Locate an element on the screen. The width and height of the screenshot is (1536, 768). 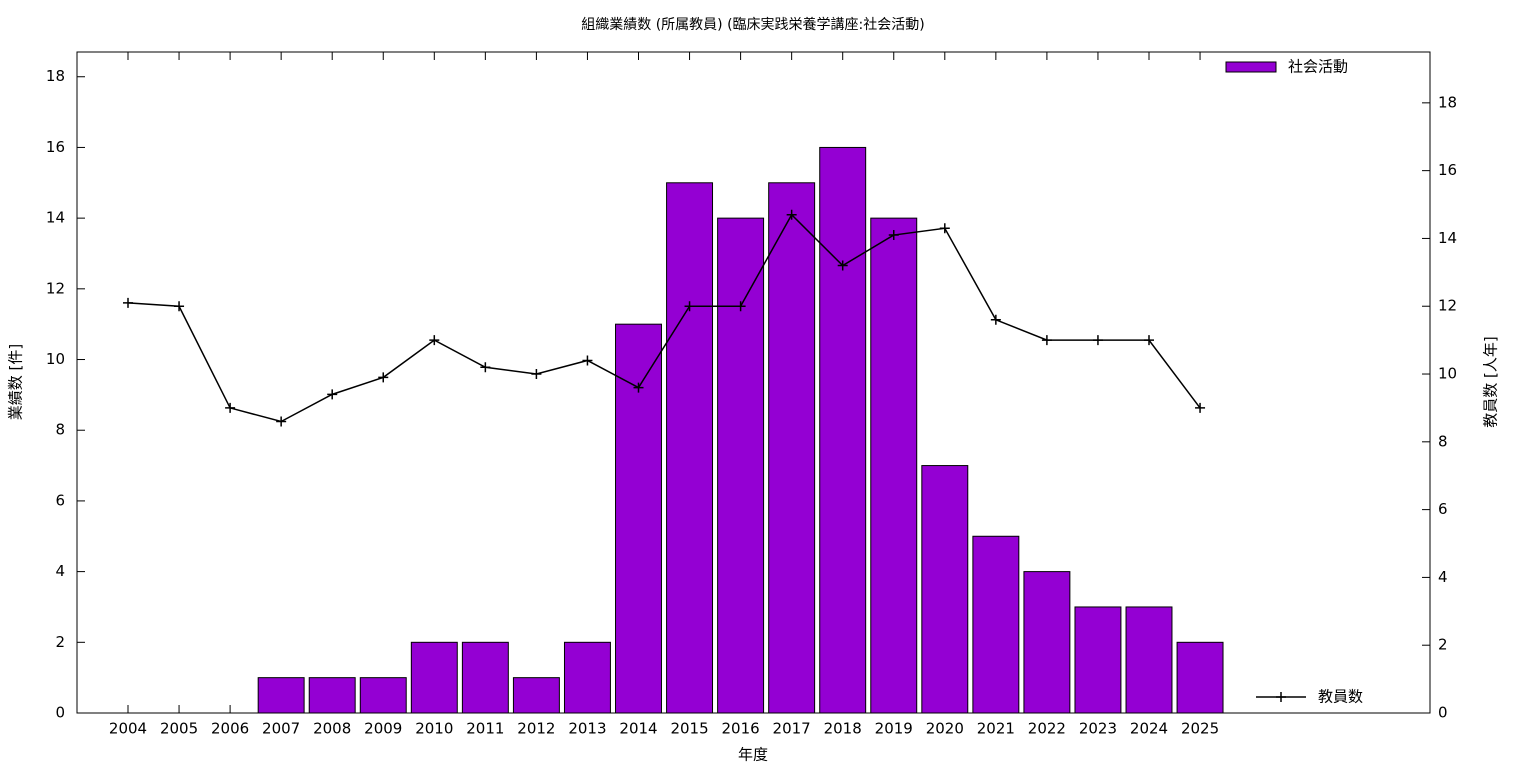
x-tick-label: 2025 is located at coordinates (1200, 729).